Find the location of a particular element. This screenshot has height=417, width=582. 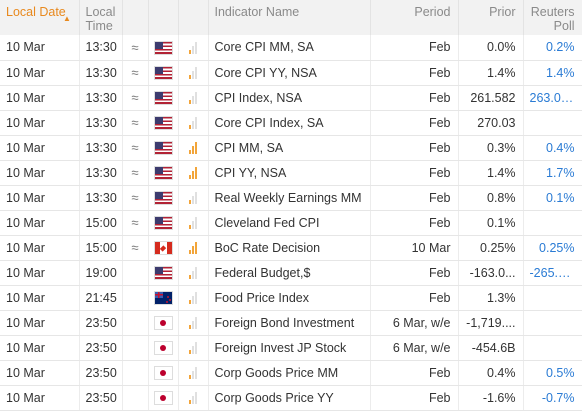

cell-indicator: Core CPI MM, SA is located at coordinates (289, 48).